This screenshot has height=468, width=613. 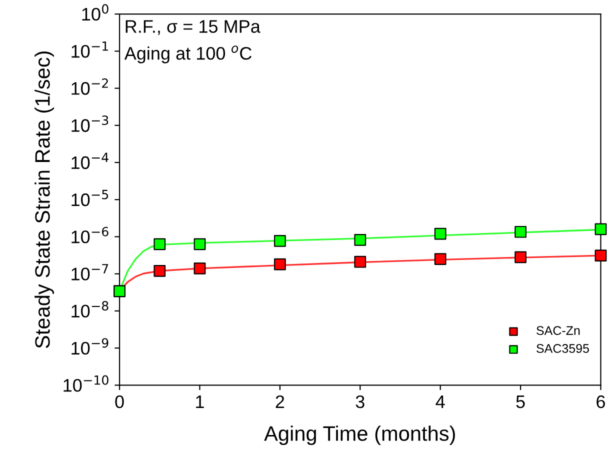 What do you see at coordinates (90, 49) in the screenshot?
I see `y-tick-label: 10$^{−1}$` at bounding box center [90, 49].